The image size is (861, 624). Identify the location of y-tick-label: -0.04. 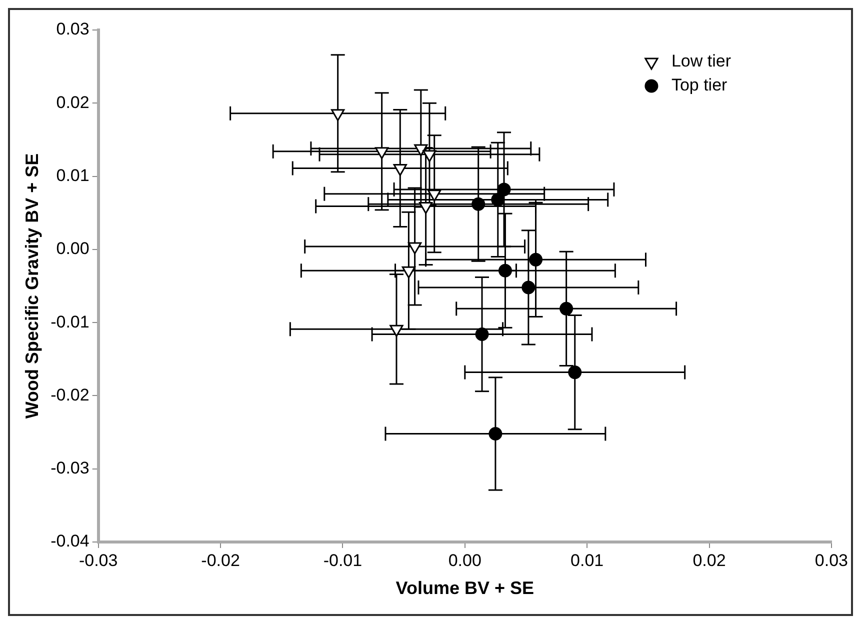
(70, 541).